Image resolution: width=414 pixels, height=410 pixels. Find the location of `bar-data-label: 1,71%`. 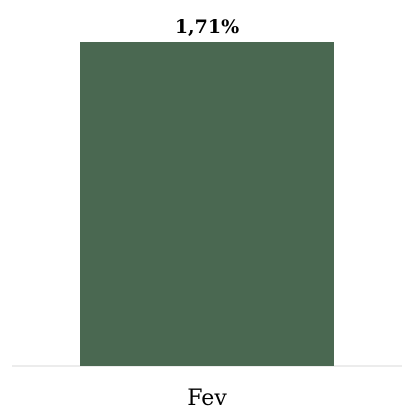

bar-data-label: 1,71% is located at coordinates (207, 27).